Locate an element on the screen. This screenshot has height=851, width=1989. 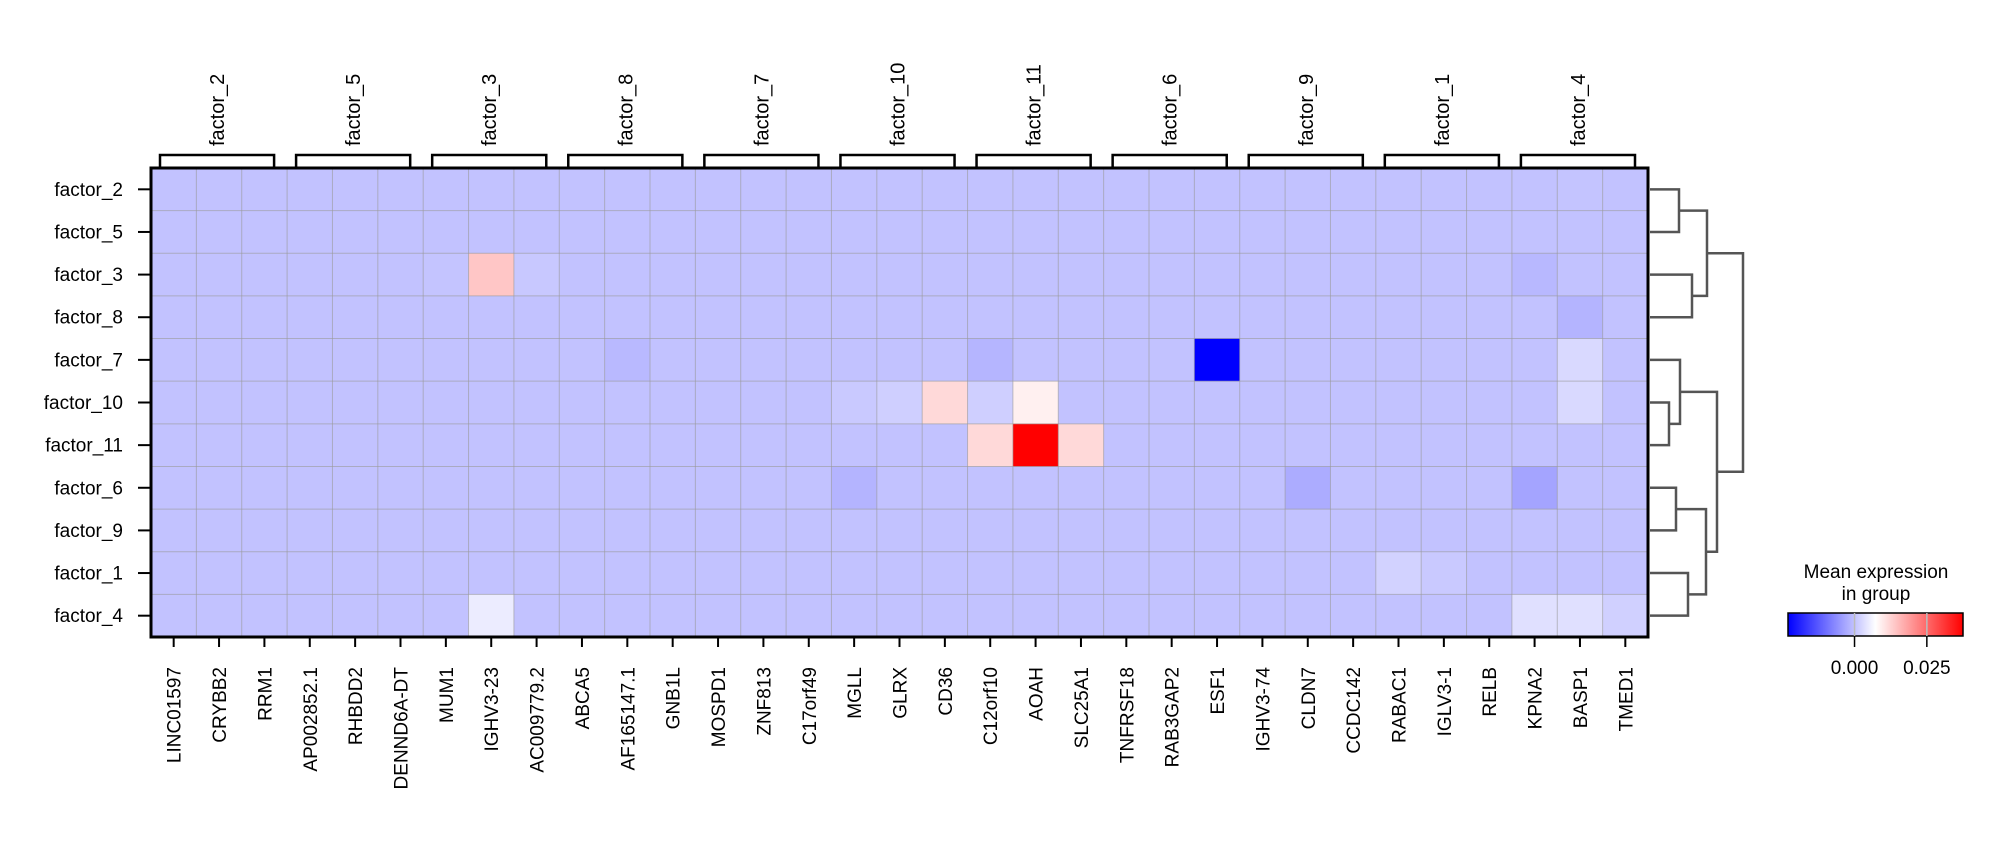
group-label: factor_8 is located at coordinates (626, 110).